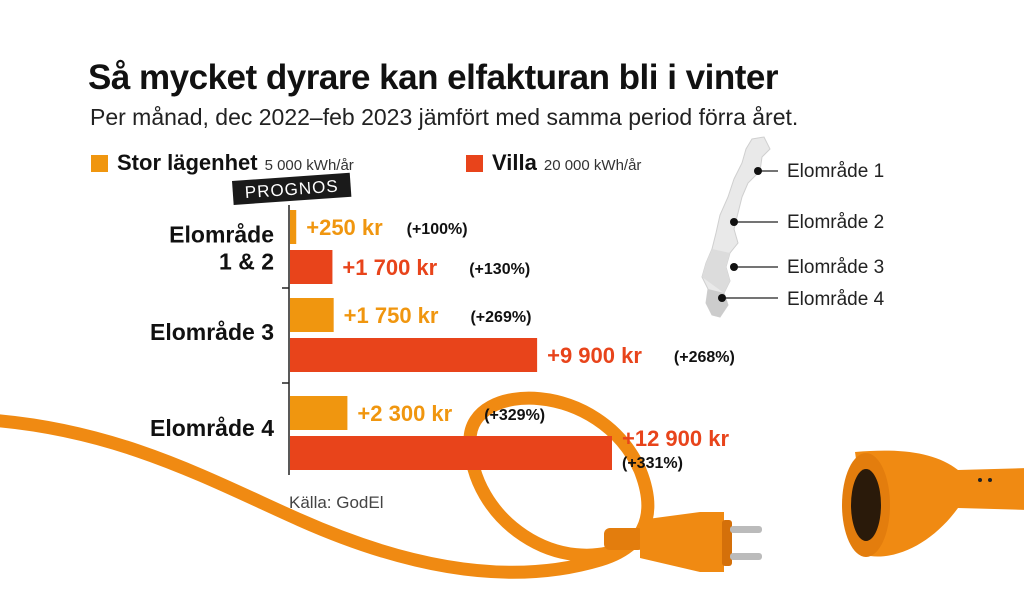 Image resolution: width=1024 pixels, height=600 pixels. What do you see at coordinates (474, 163) in the screenshot?
I see `legend-swatch-villa` at bounding box center [474, 163].